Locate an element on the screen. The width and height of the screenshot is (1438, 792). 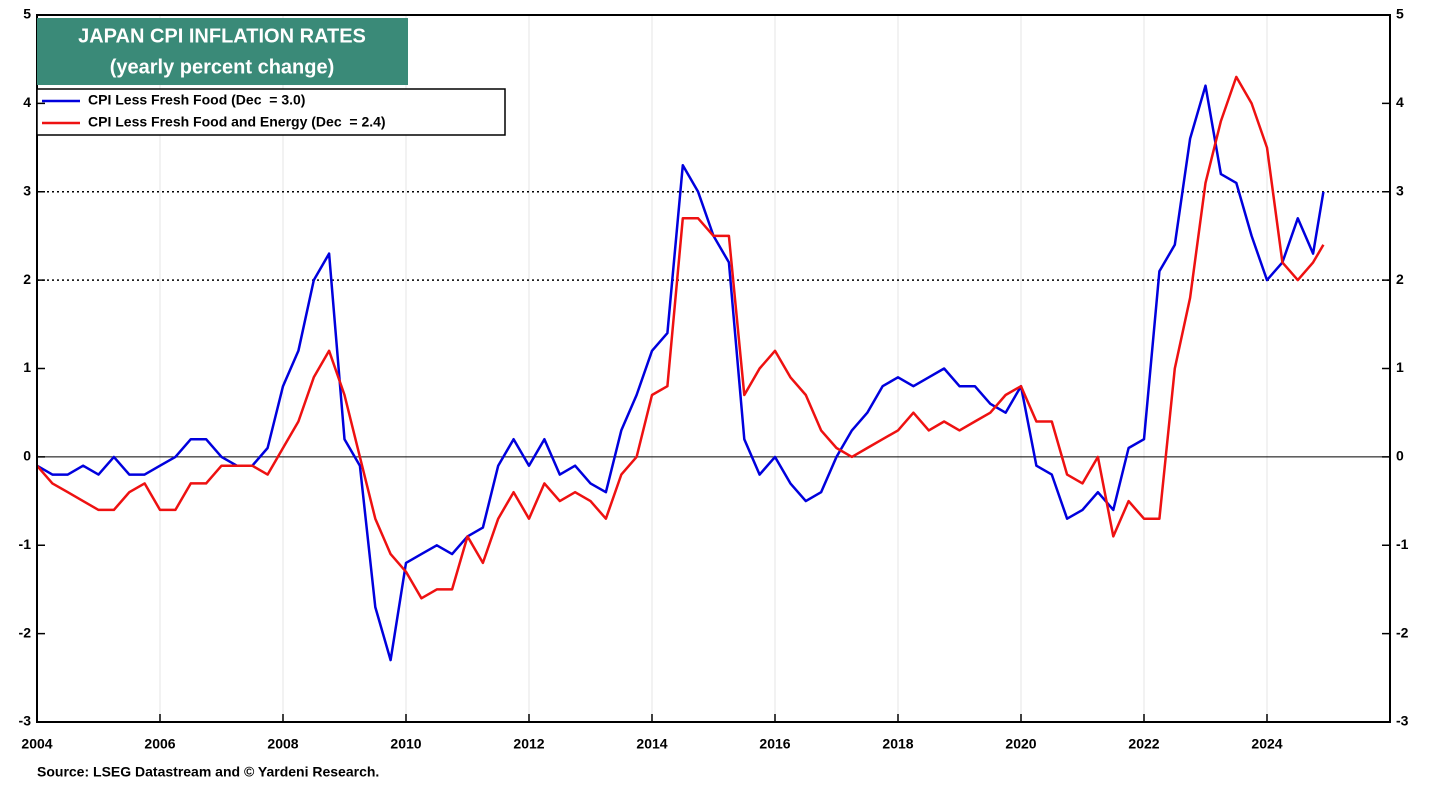
y-tick-label-right: 1 is located at coordinates (1400, 367).